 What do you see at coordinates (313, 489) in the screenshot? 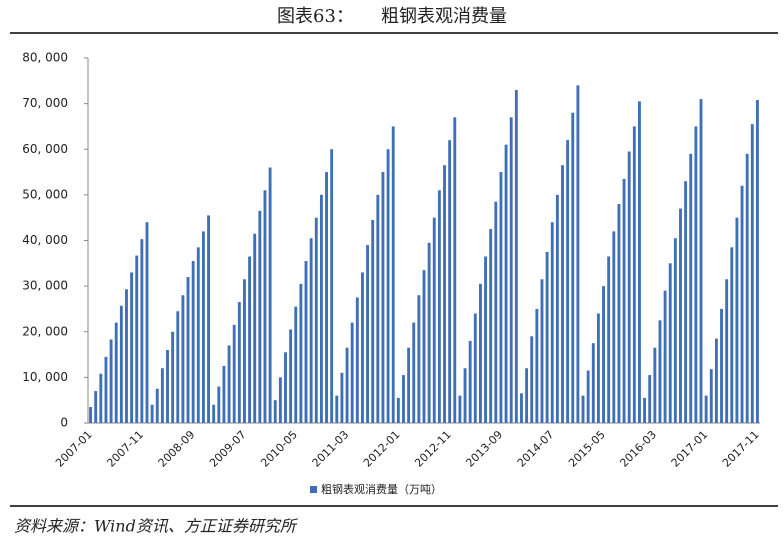
I see `legend-swatch` at bounding box center [313, 489].